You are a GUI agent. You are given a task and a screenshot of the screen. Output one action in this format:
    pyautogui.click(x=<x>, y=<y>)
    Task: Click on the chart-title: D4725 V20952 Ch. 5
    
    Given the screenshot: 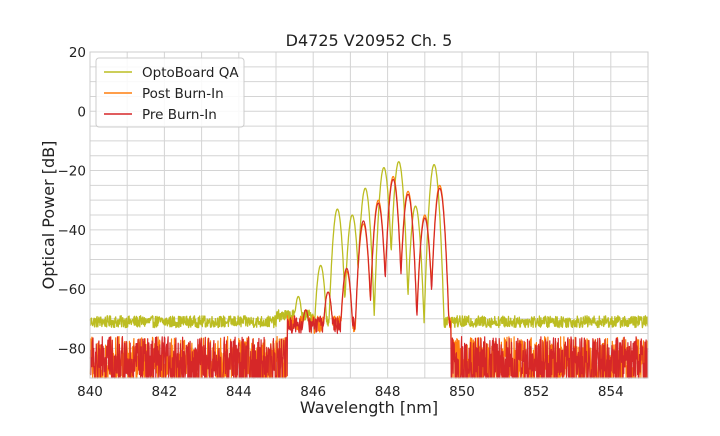 What is the action you would take?
    pyautogui.click(x=369, y=40)
    